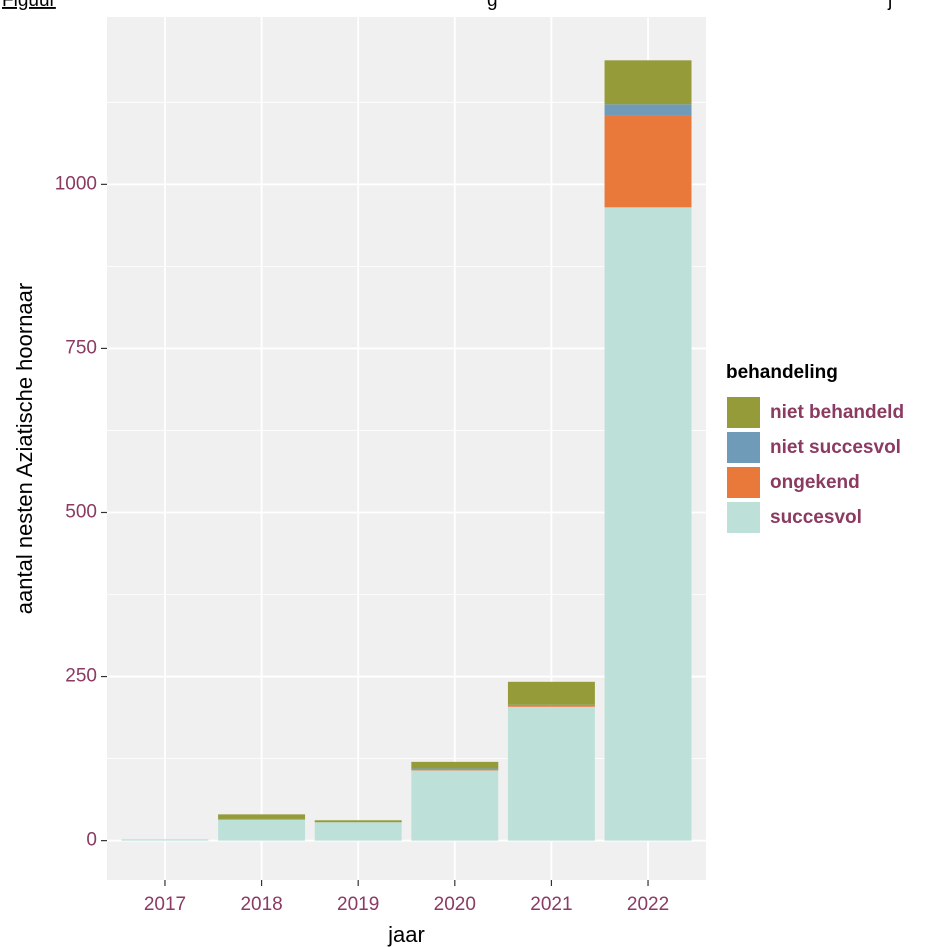 This screenshot has width=933, height=947. I want to click on legend-label: ongekend, so click(815, 482).